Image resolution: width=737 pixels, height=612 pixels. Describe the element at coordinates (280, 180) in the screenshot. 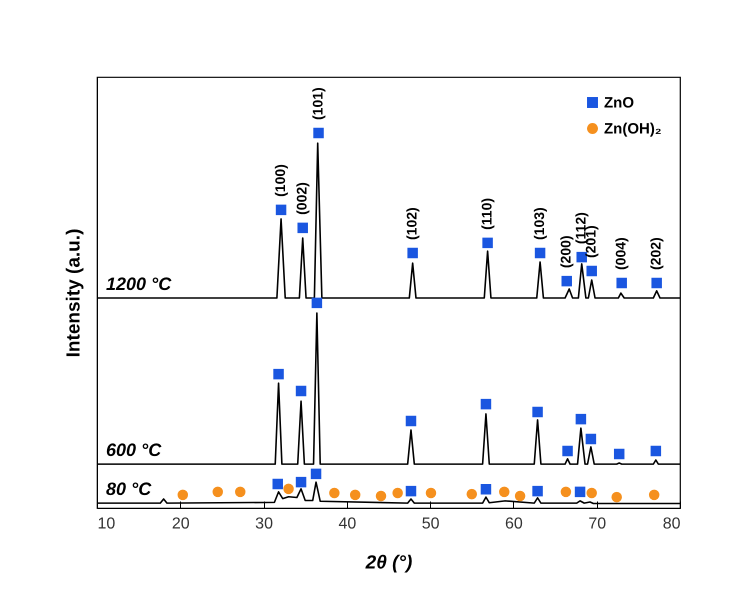

I see `annotation: (100)` at that location.